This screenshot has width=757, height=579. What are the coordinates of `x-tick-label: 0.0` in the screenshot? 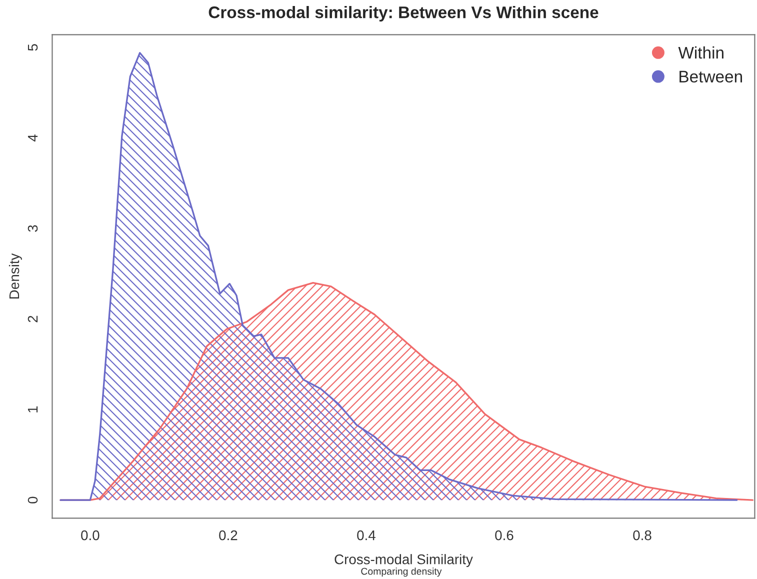 It's located at (90, 535).